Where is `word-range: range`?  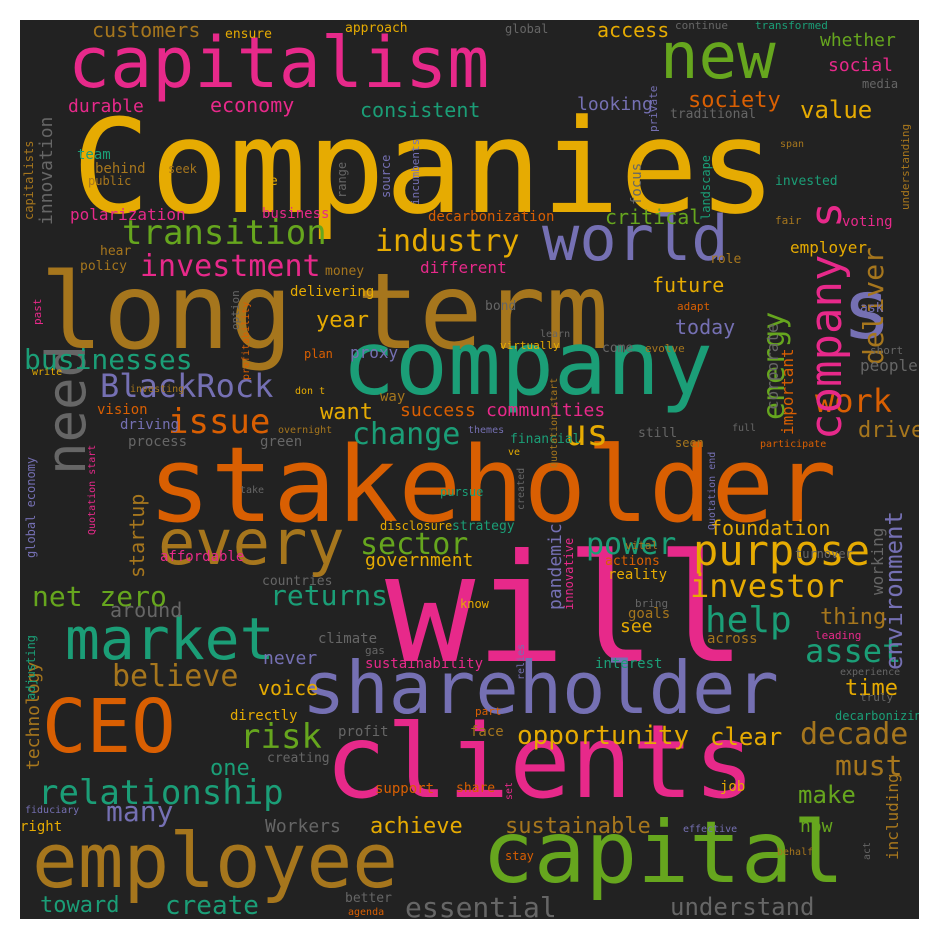
word-range: range is located at coordinates (342, 179).